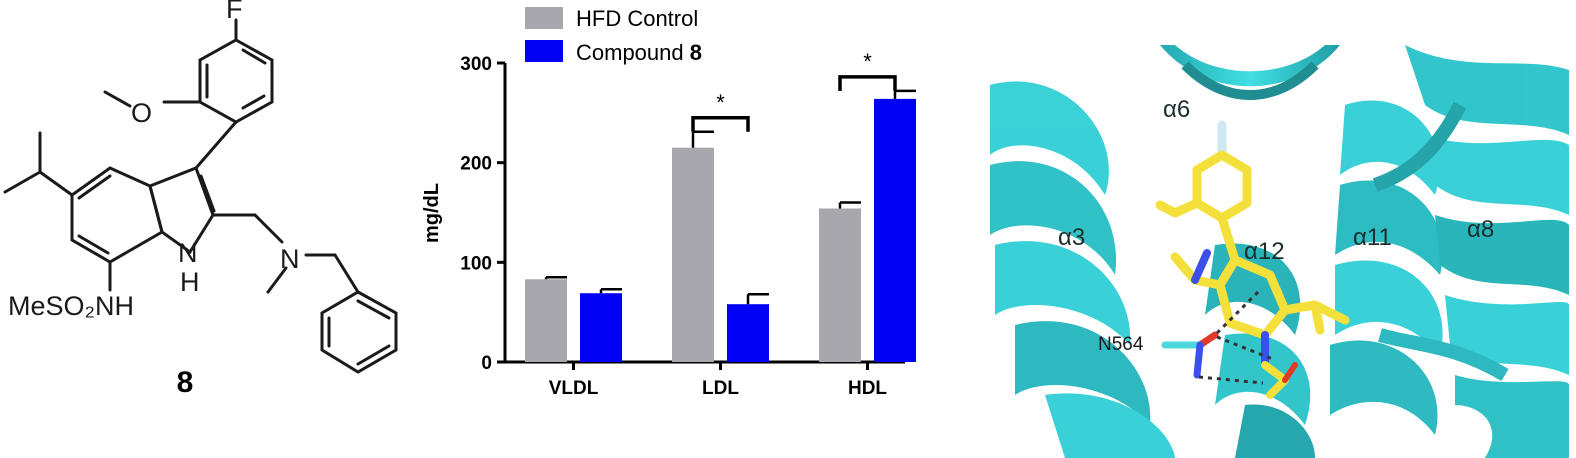  What do you see at coordinates (637, 18) in the screenshot?
I see `legend-label-control: HFD Control` at bounding box center [637, 18].